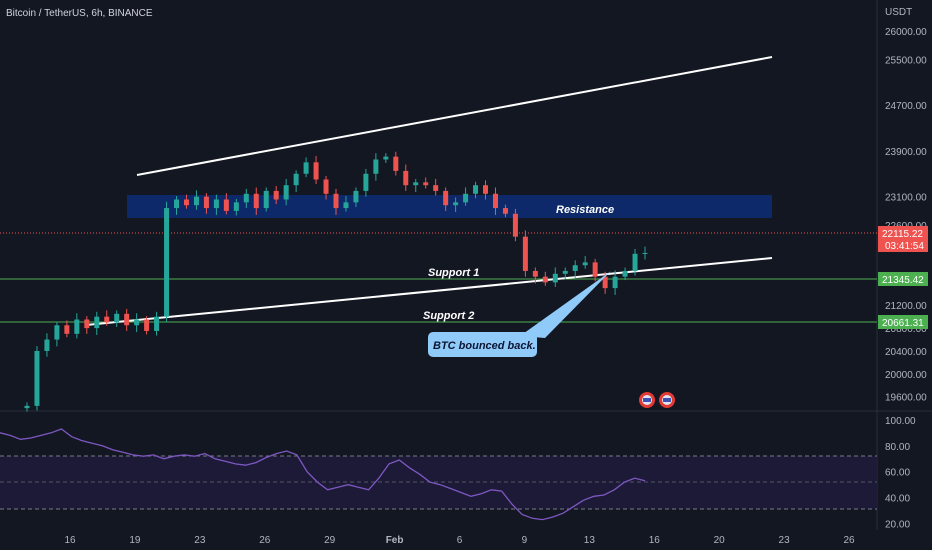 The width and height of the screenshot is (932, 550). What do you see at coordinates (785, 540) in the screenshot?
I see `time-tick-label: 23` at bounding box center [785, 540].